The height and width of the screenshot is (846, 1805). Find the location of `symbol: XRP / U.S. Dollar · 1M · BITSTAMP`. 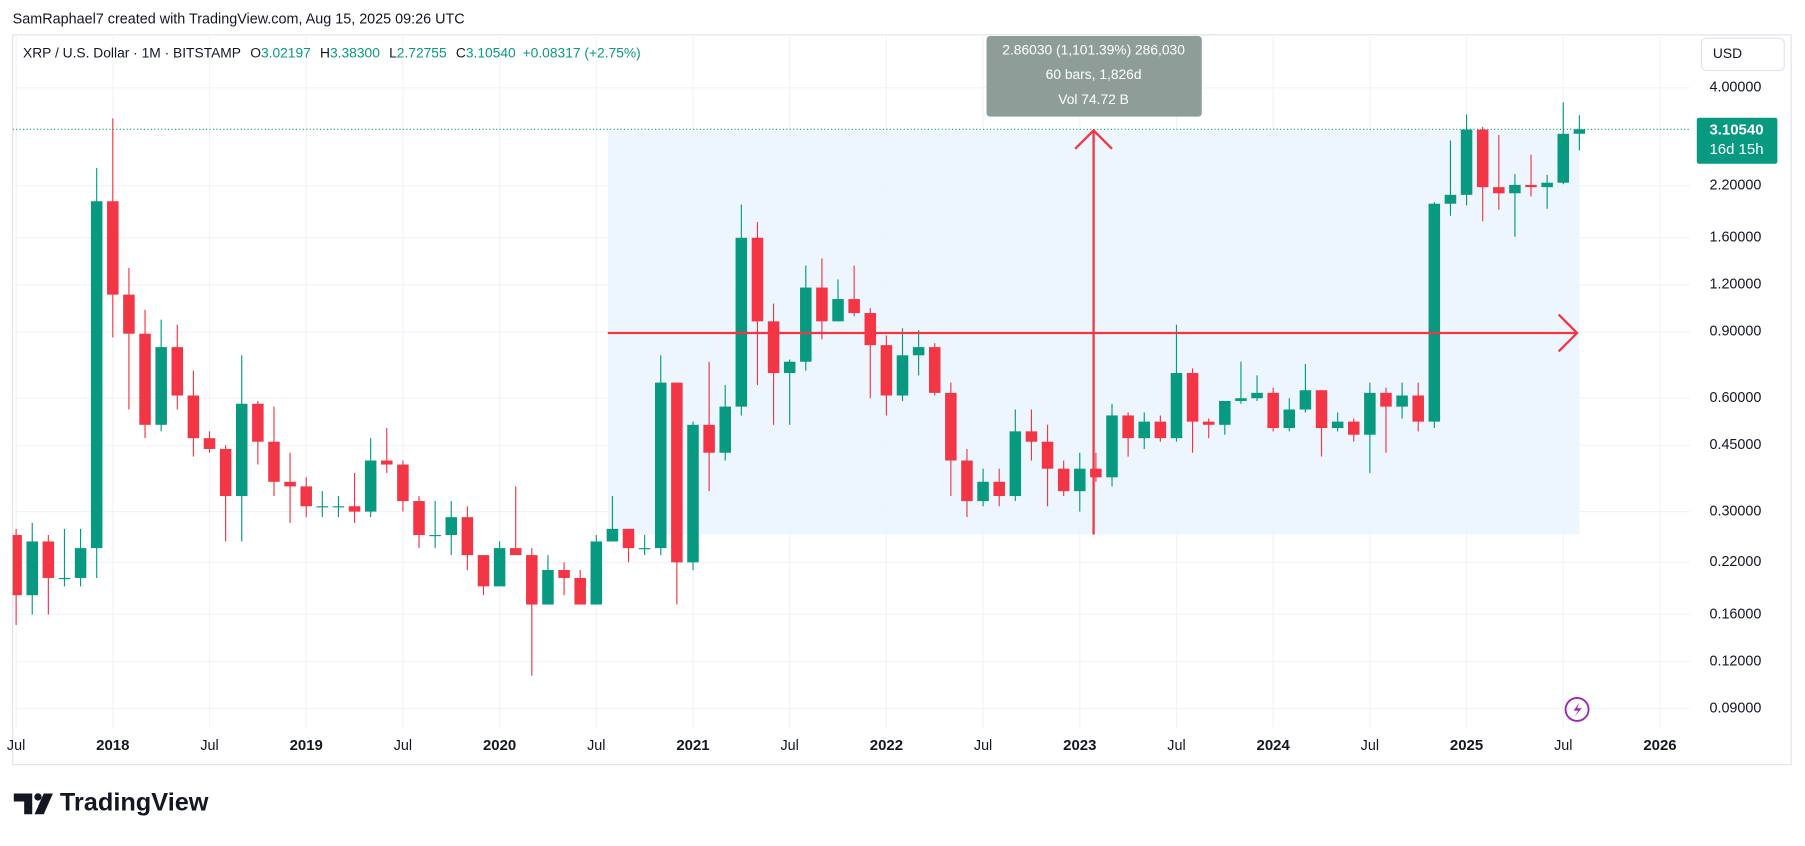

symbol: XRP / U.S. Dollar · 1M · BITSTAMP is located at coordinates (132, 52).